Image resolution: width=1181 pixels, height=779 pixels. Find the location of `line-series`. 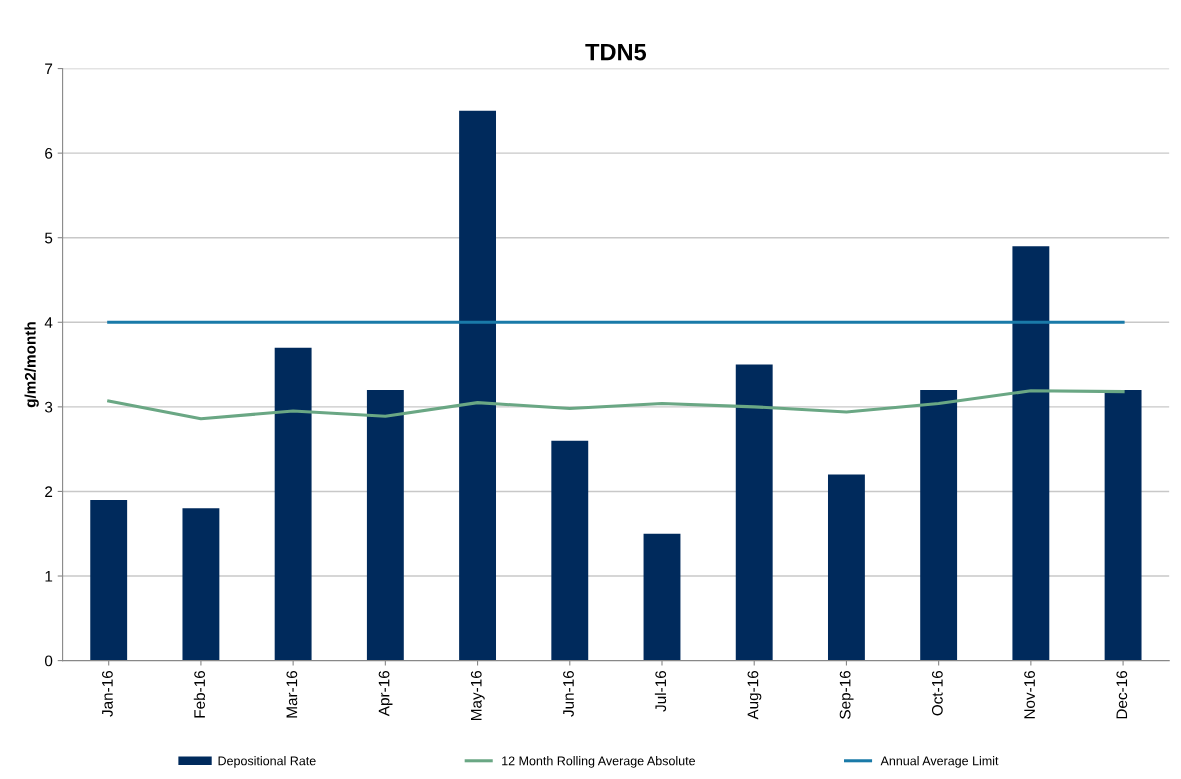

line-series is located at coordinates (616, 405).